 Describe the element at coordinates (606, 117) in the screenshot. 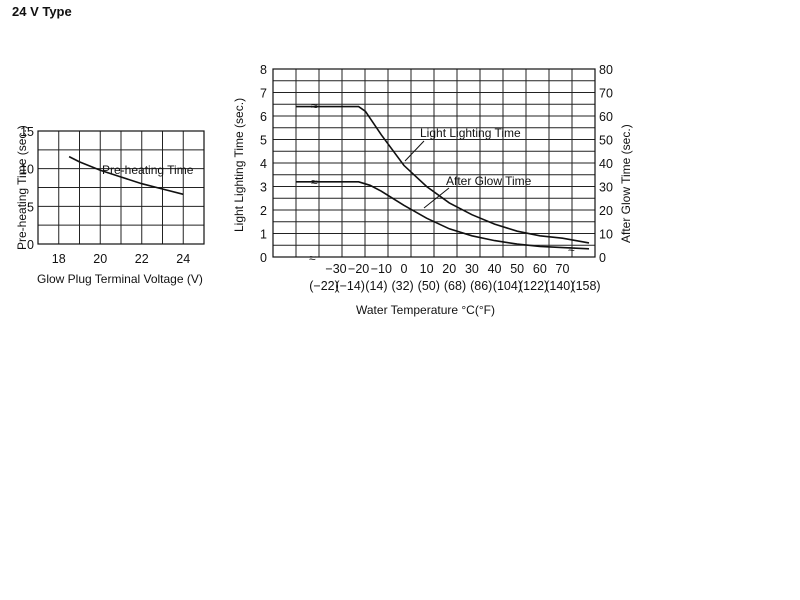

I see `water-temp-right-y-tick-label: 60` at that location.